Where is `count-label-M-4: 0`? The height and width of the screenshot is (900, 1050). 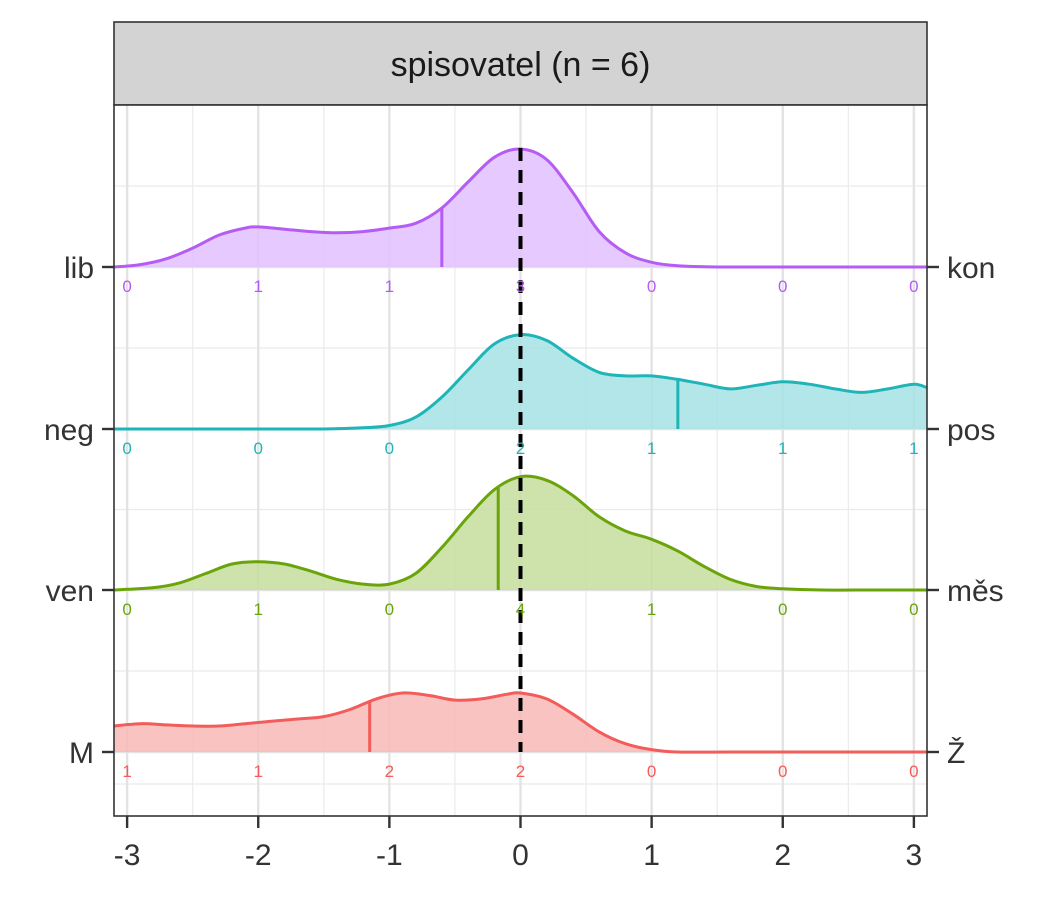
count-label-M-4: 0 is located at coordinates (651, 771).